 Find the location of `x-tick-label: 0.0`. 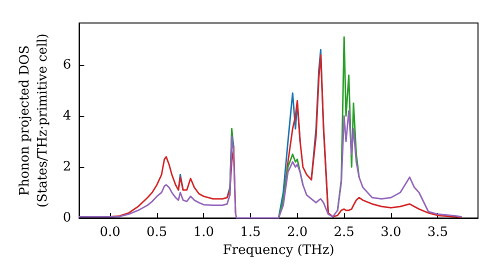

x-tick-label: 0.0 is located at coordinates (110, 232).